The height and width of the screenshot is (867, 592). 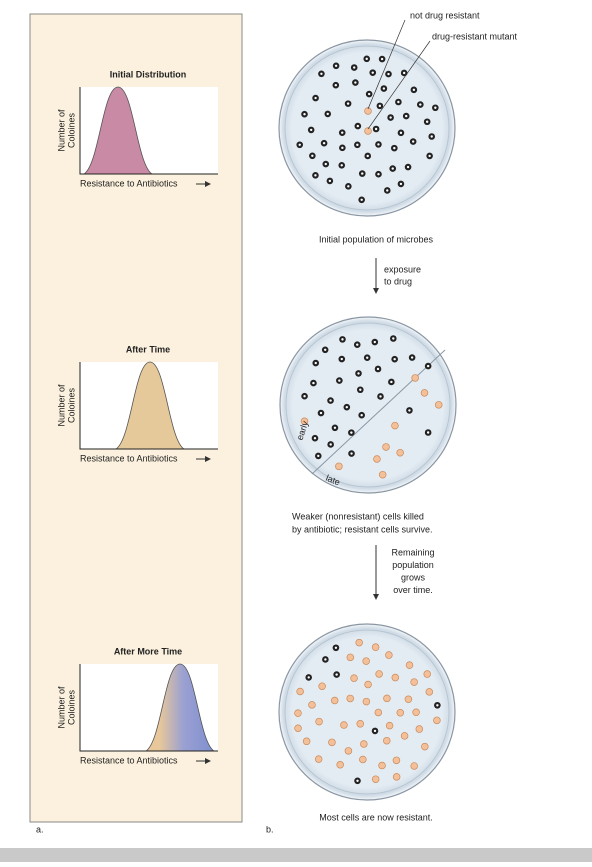 What do you see at coordinates (148, 651) in the screenshot?
I see `chart-title: After More Time` at bounding box center [148, 651].